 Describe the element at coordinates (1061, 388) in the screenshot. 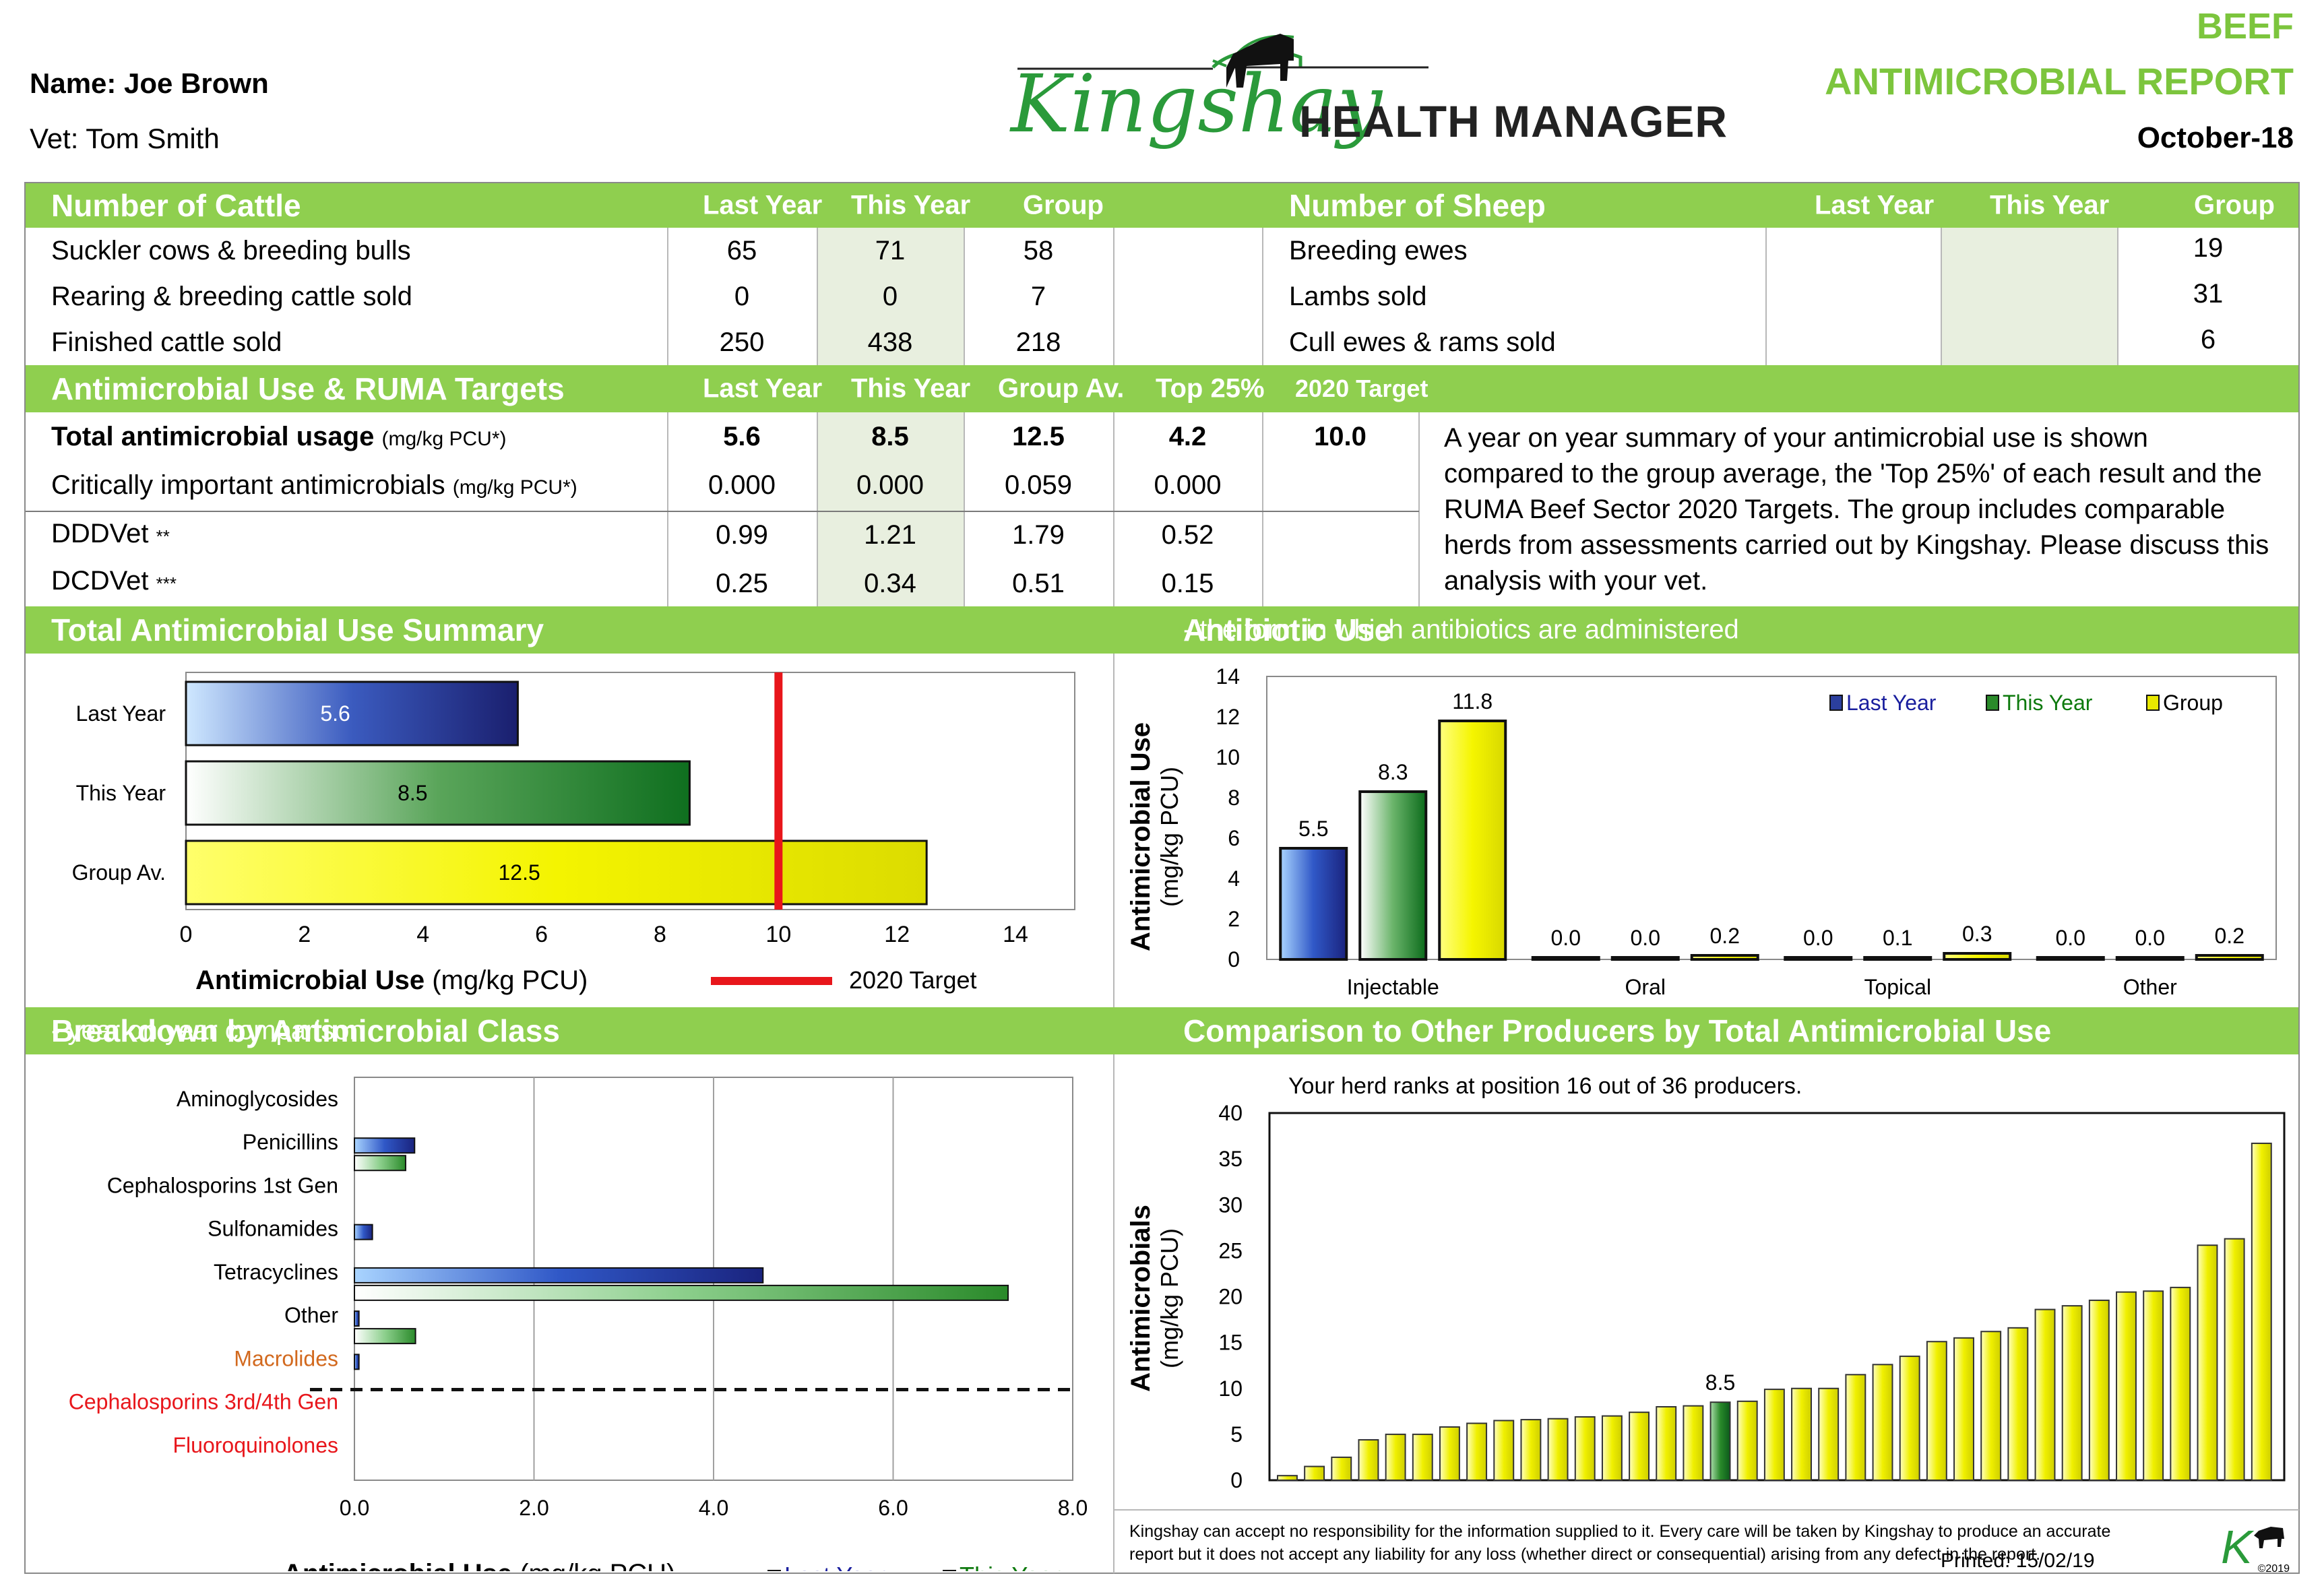

I see `ruma-col-group: Group Av.` at that location.